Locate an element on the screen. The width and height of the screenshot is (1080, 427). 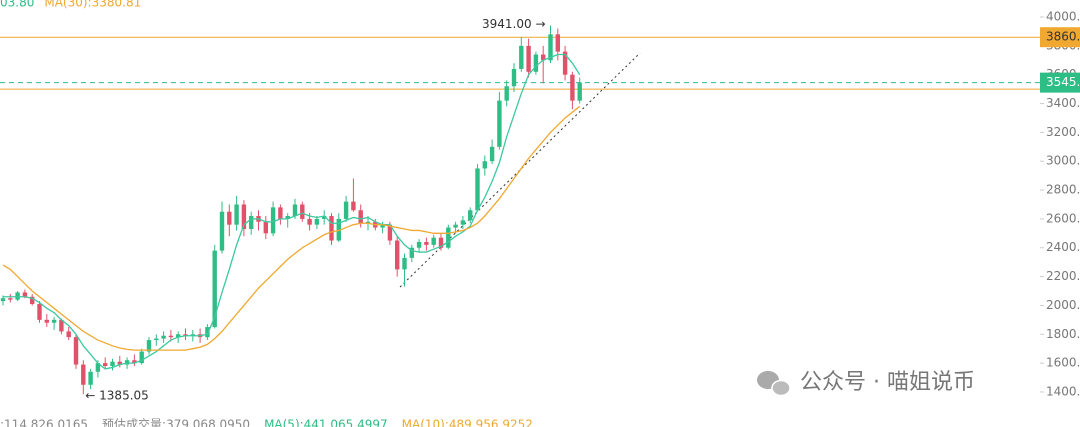
watermark: 公众号 · 喵姐说币 is located at coordinates (866, 383).